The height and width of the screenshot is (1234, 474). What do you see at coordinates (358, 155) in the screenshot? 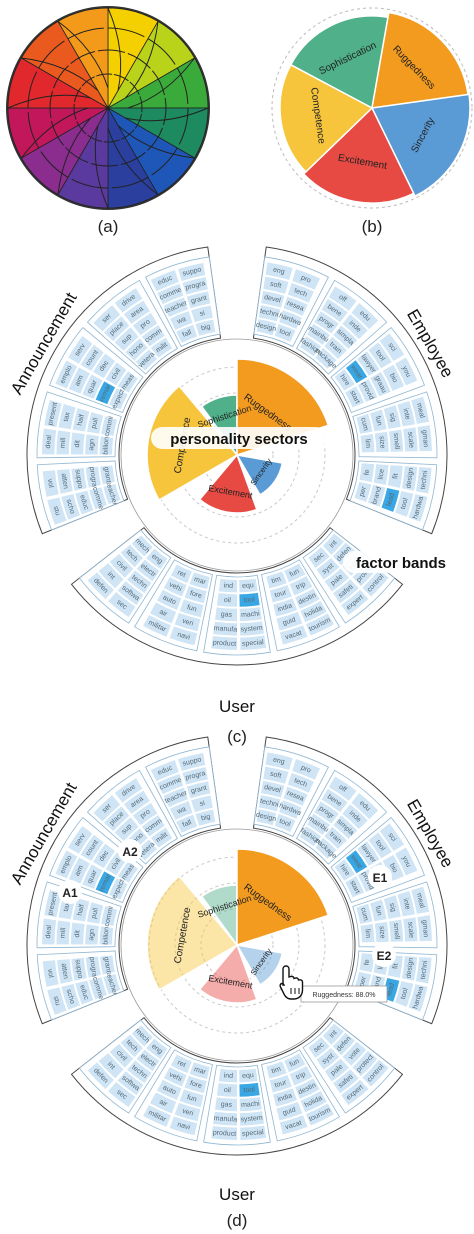
I see `glyph-b-sector-excitement` at bounding box center [358, 155].